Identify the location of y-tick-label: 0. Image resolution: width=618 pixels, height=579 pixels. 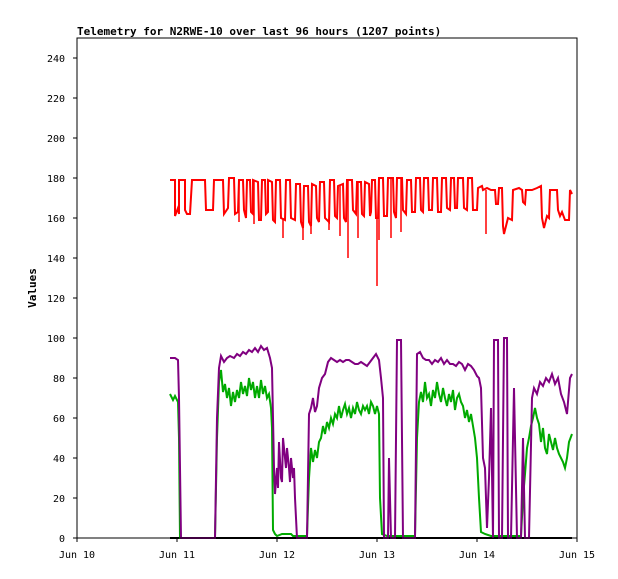
(62, 539).